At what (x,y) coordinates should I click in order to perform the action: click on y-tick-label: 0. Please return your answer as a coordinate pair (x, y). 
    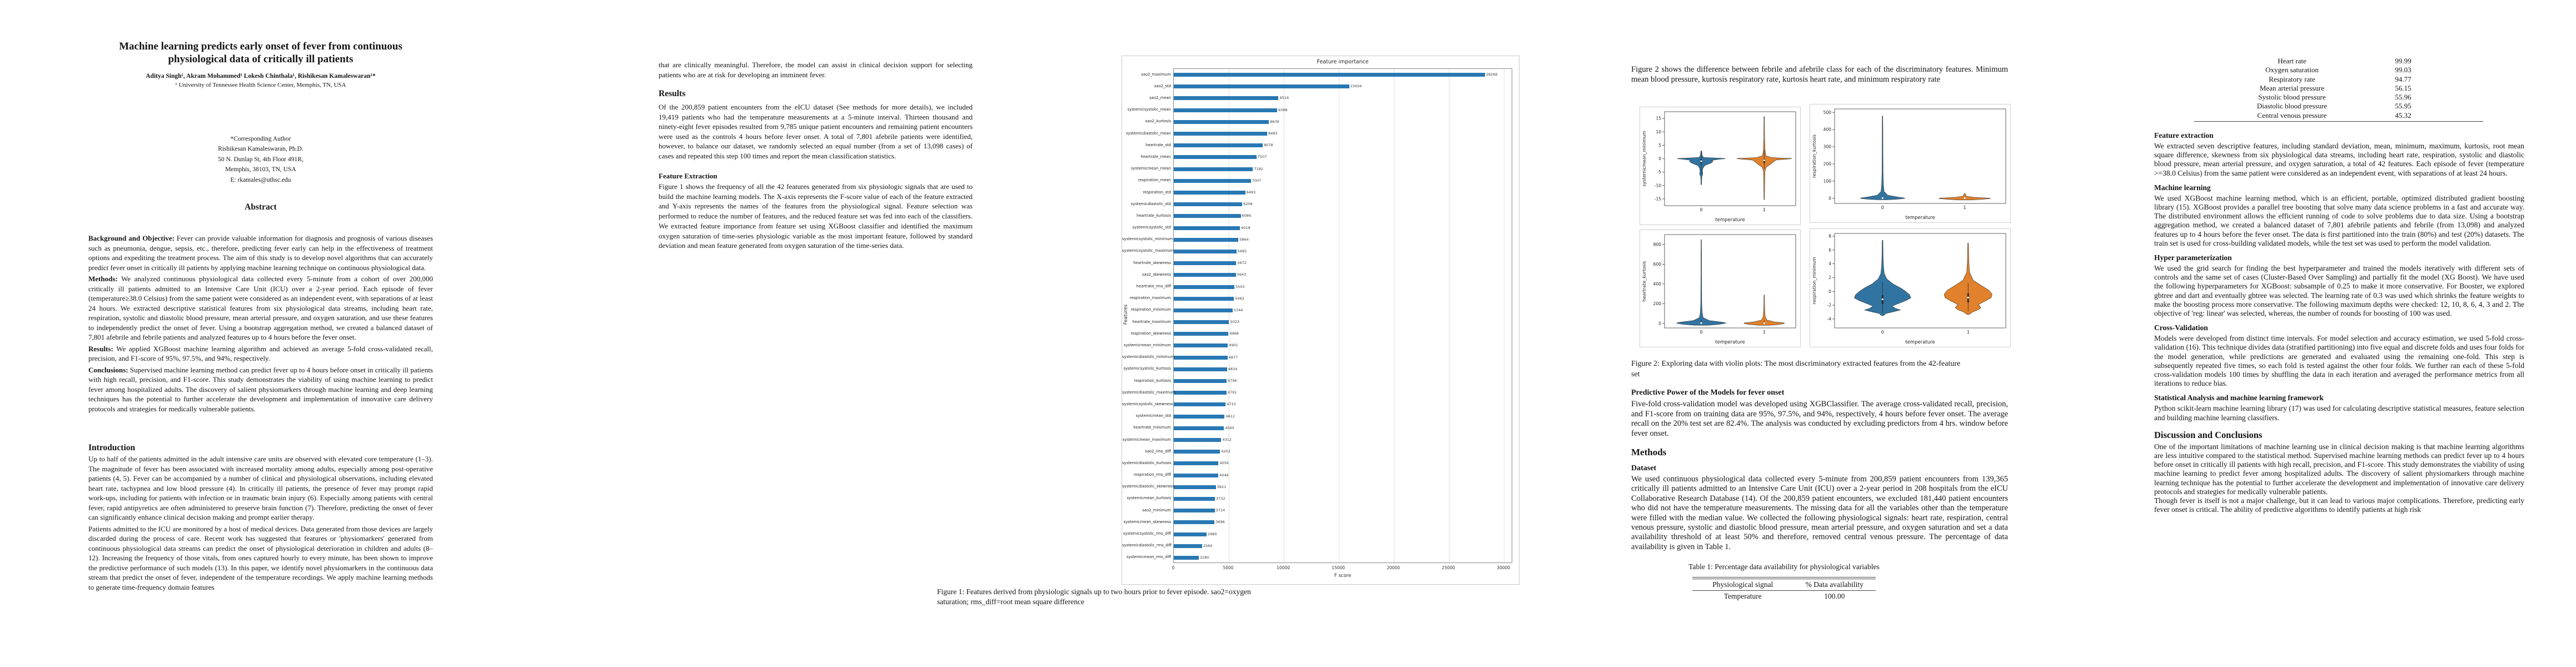
    Looking at the image, I should click on (1659, 323).